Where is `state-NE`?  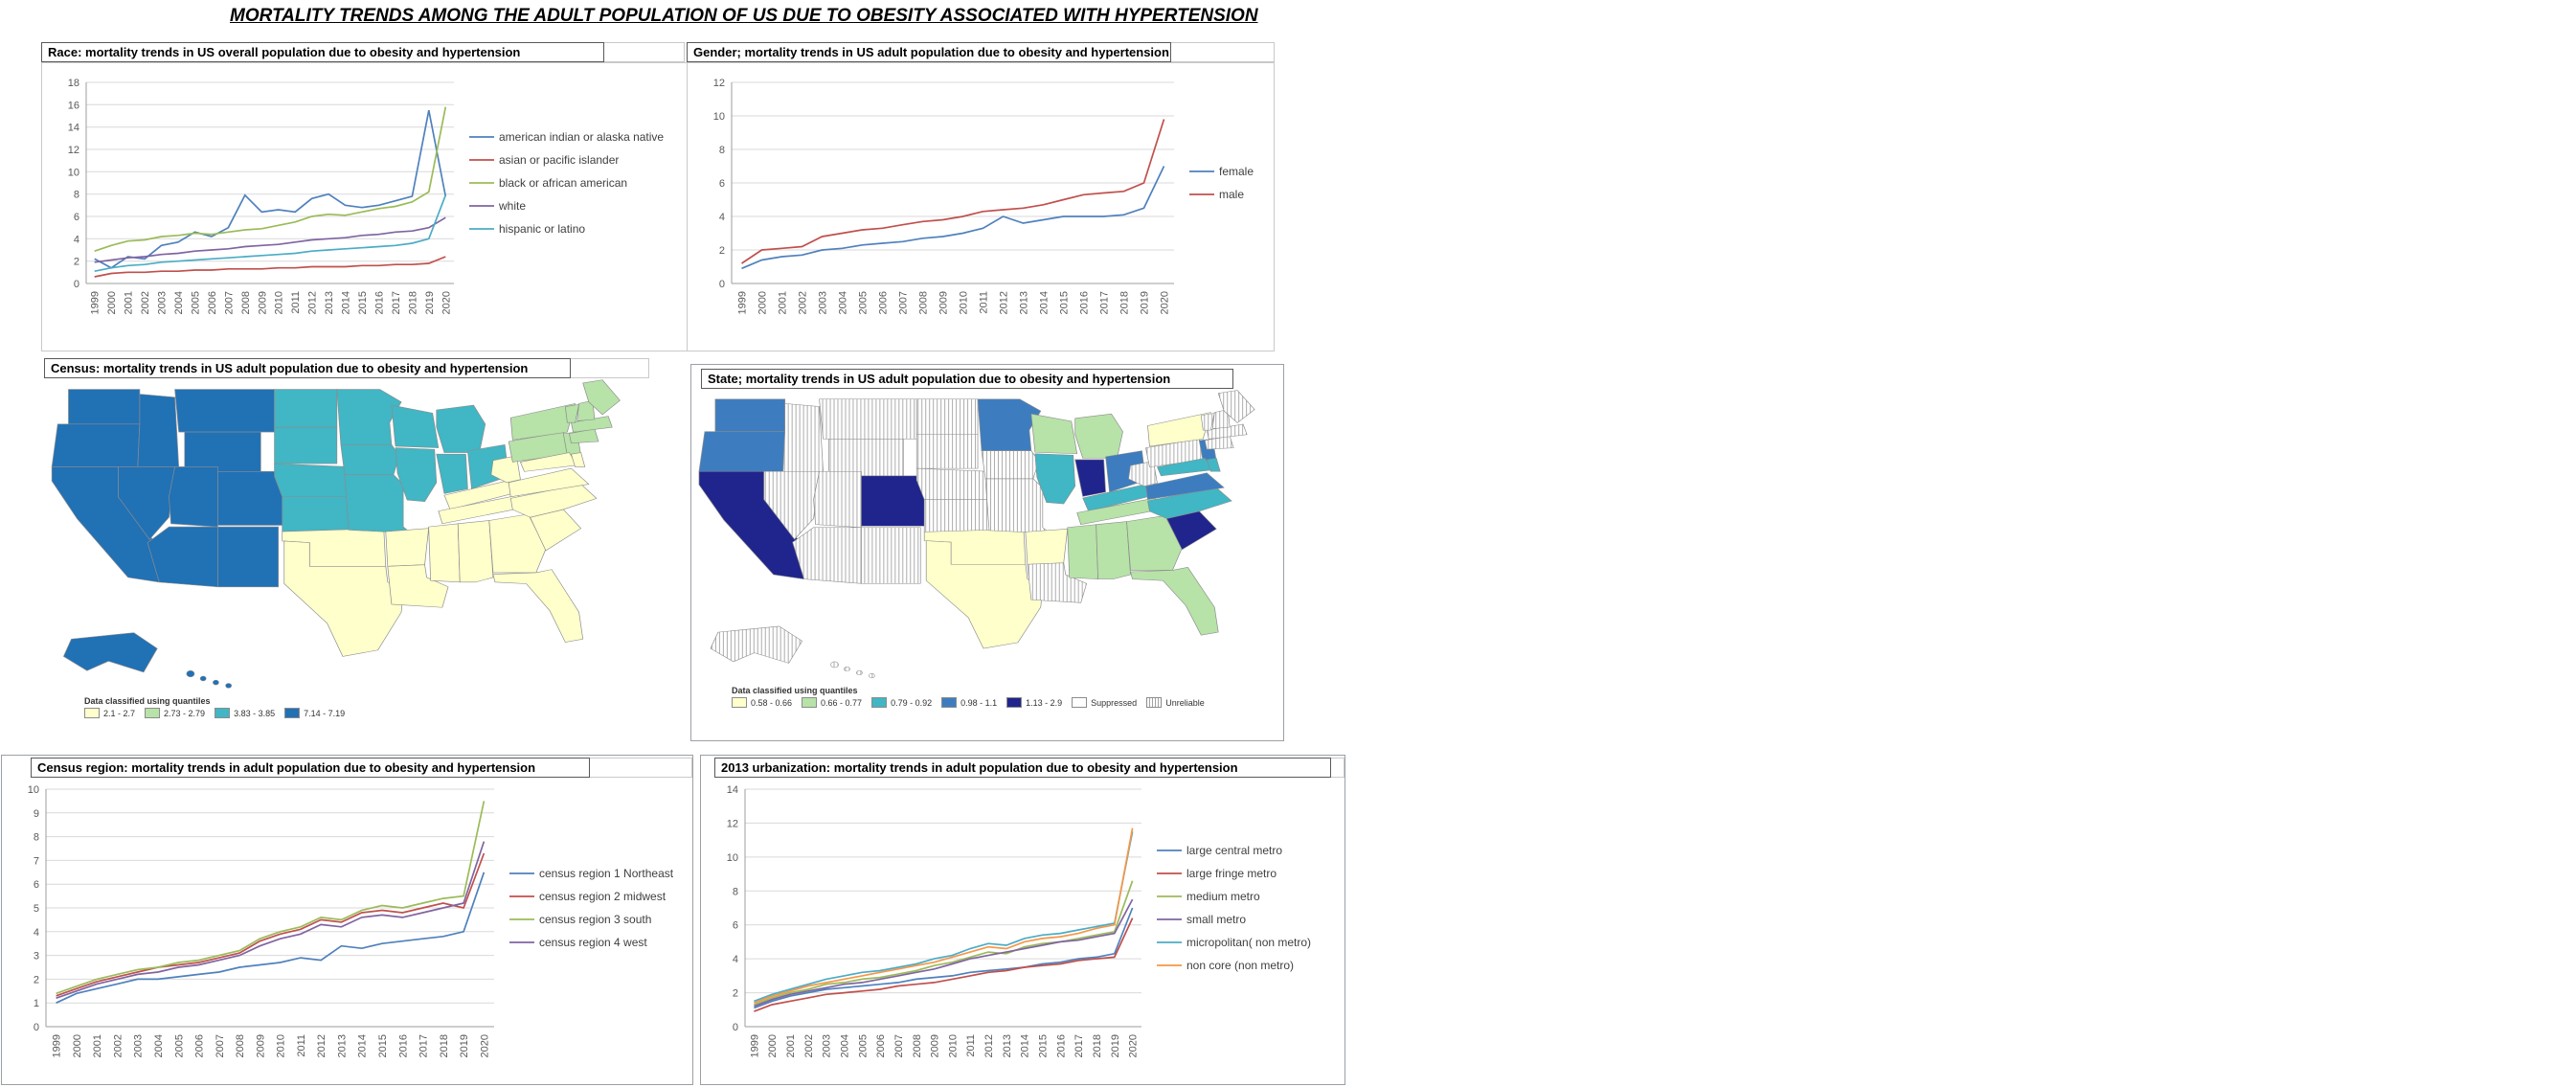
state-NE is located at coordinates (952, 483).